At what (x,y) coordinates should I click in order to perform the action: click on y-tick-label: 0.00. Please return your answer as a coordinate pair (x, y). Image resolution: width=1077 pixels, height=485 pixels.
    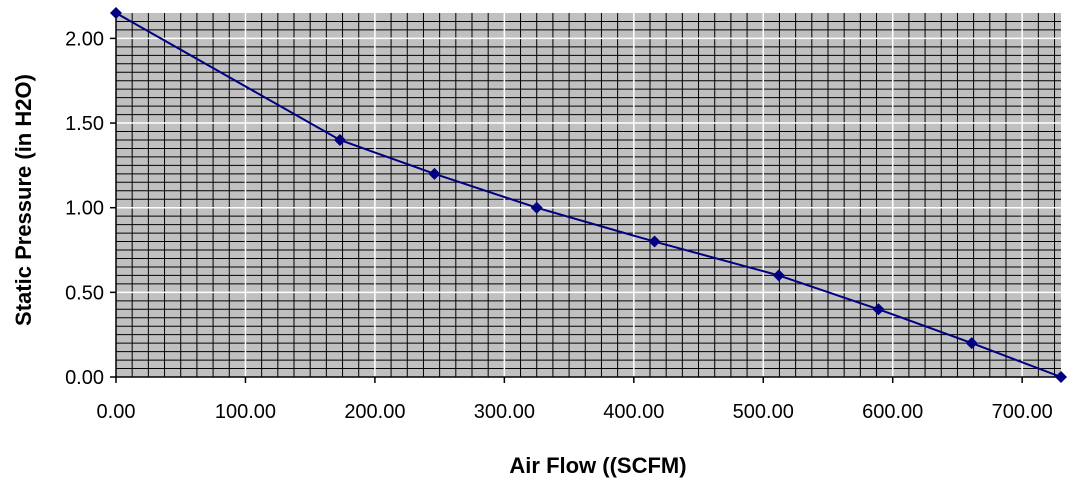
    Looking at the image, I should click on (84, 378).